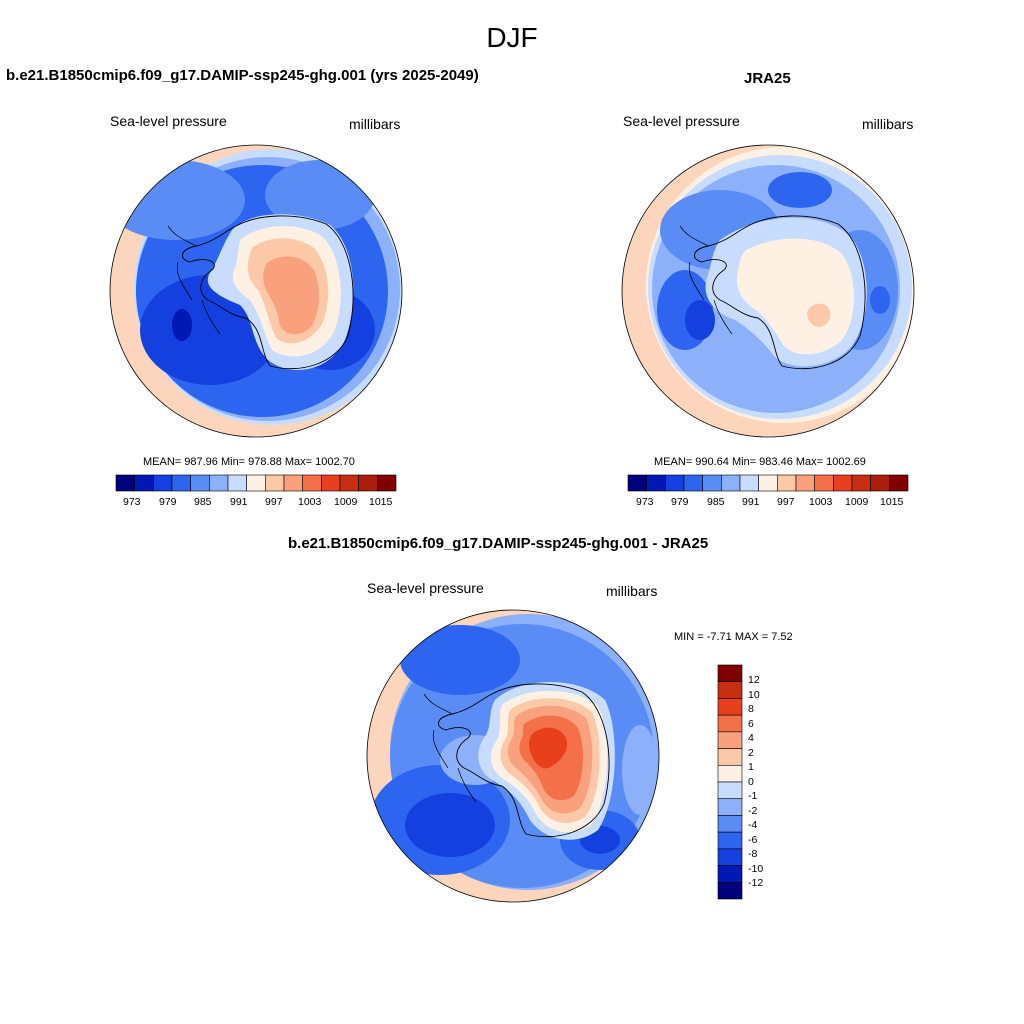 The width and height of the screenshot is (1024, 1024). I want to click on panel-3-colorbar-tick: 6, so click(751, 724).